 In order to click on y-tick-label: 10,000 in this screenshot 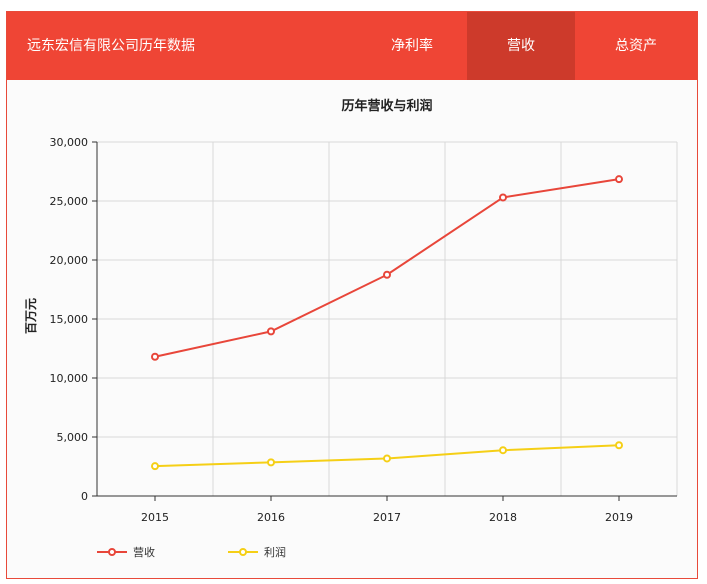, I will do `click(69, 378)`.